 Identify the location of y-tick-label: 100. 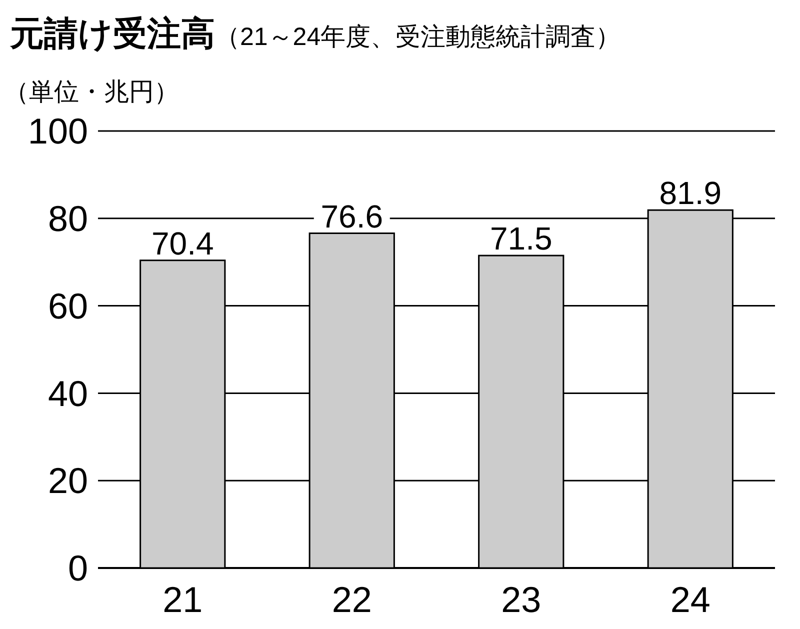
(58, 131).